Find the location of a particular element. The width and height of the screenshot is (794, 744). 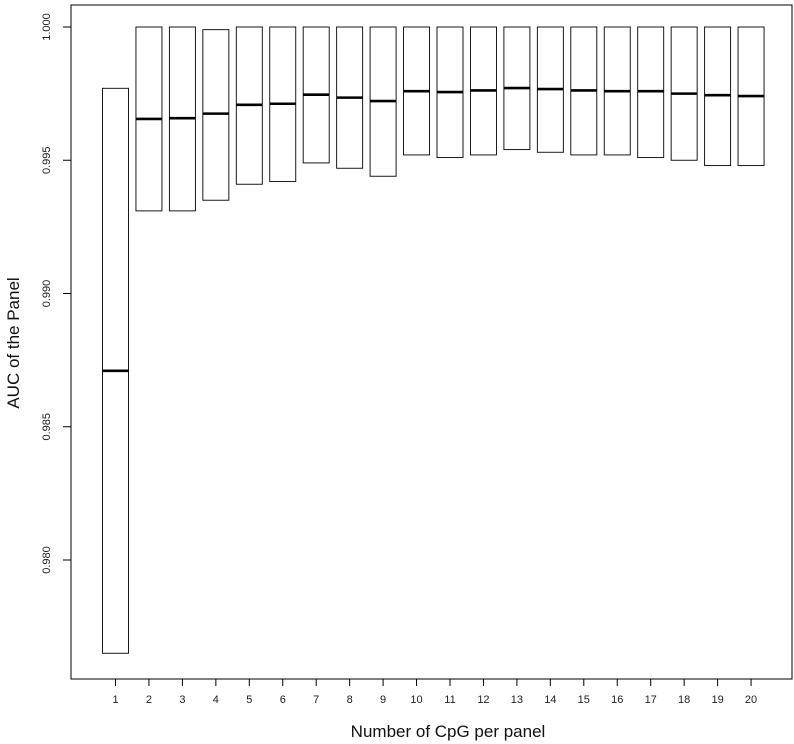

x-tick-label: 16 is located at coordinates (617, 700).